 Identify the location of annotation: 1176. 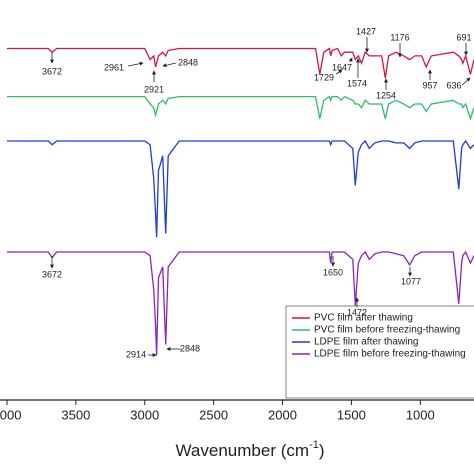
(399, 37).